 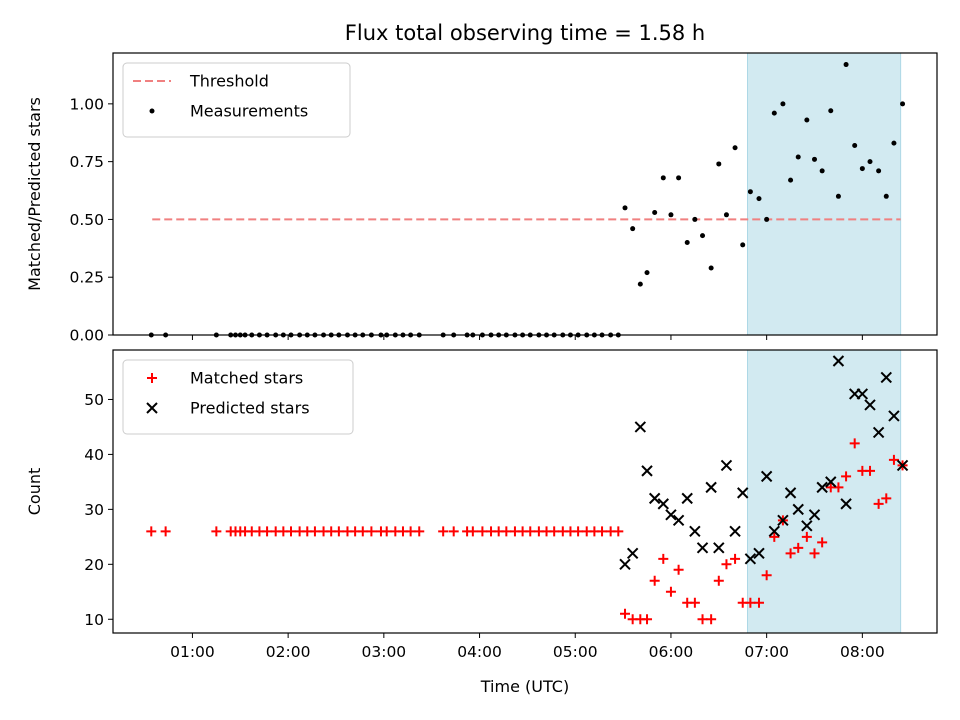 What do you see at coordinates (575, 652) in the screenshot?
I see `x-tick-label: 05:00` at bounding box center [575, 652].